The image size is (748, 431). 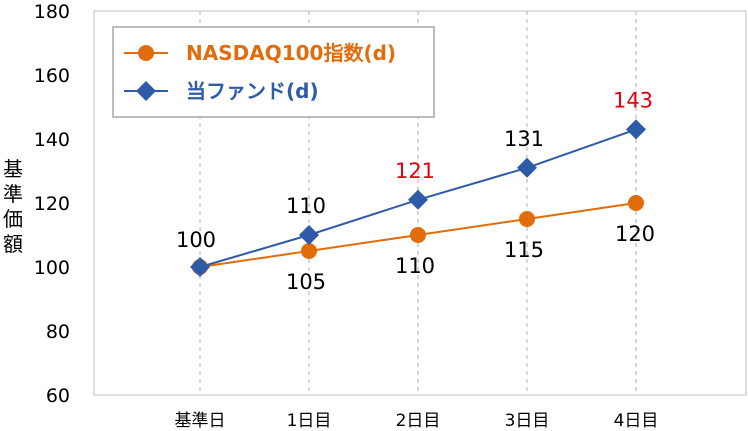 What do you see at coordinates (527, 421) in the screenshot?
I see `x-category-label-3: 3日目` at bounding box center [527, 421].